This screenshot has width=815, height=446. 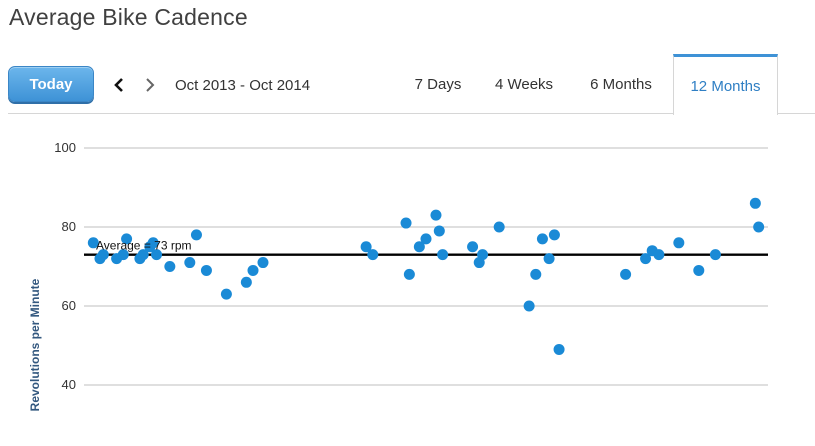 I want to click on tab-7-days: 7 Days, so click(x=438, y=84).